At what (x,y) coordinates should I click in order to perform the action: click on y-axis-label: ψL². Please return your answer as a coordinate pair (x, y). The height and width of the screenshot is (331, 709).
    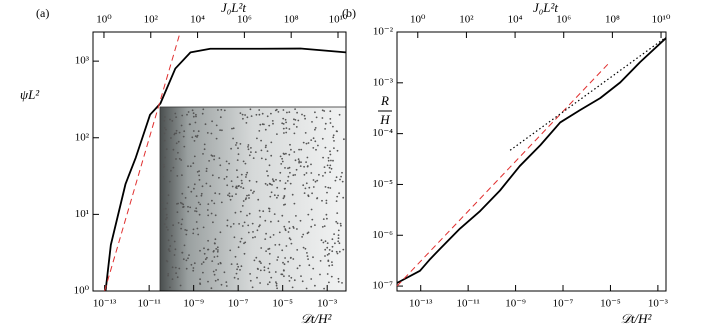
    Looking at the image, I should click on (30, 94).